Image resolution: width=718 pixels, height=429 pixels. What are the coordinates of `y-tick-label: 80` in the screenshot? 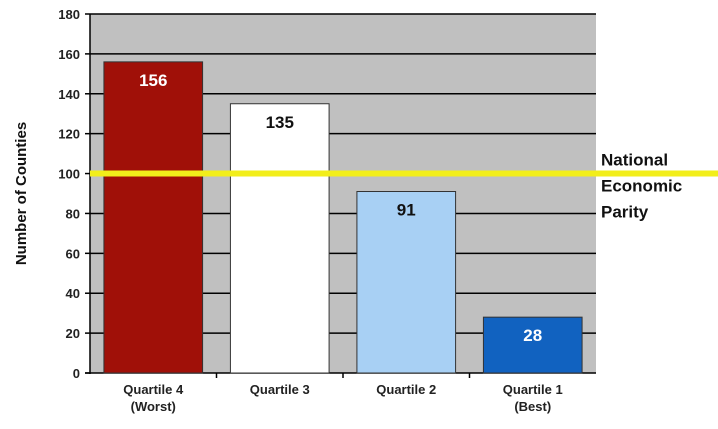 It's located at (73, 213).